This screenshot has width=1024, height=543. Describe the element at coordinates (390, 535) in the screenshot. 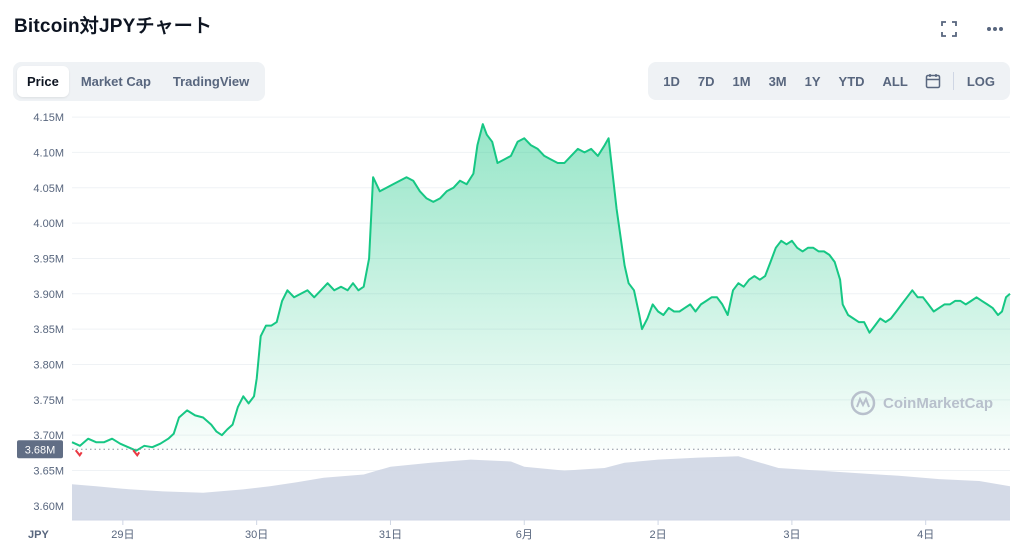

I see `x-tick-label: 31日` at that location.